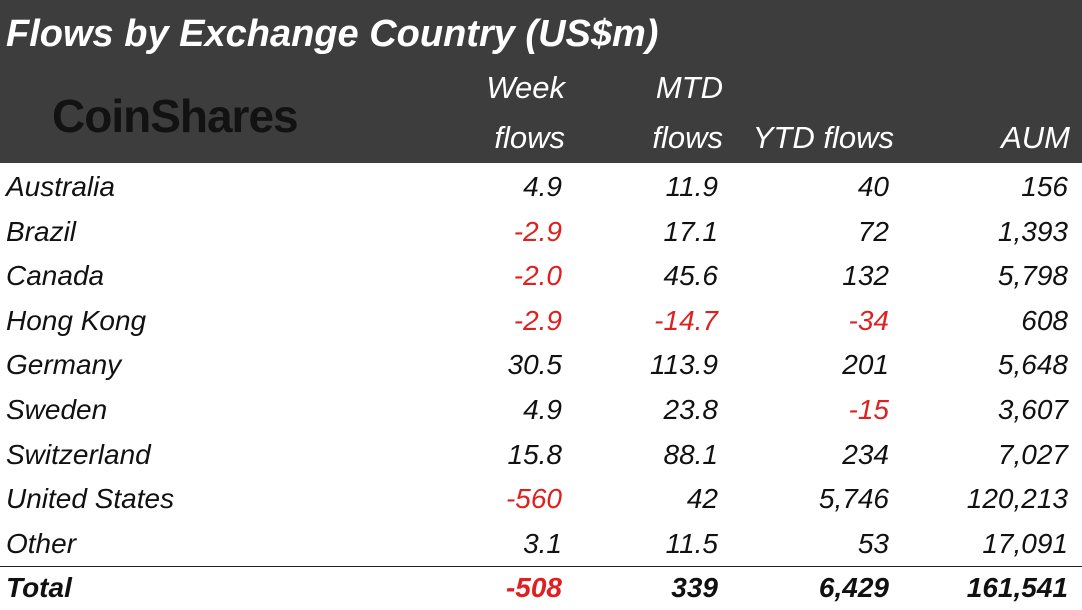 The image size is (1082, 610). Describe the element at coordinates (689, 87) in the screenshot. I see `header-mtd-line1: MTD` at that location.